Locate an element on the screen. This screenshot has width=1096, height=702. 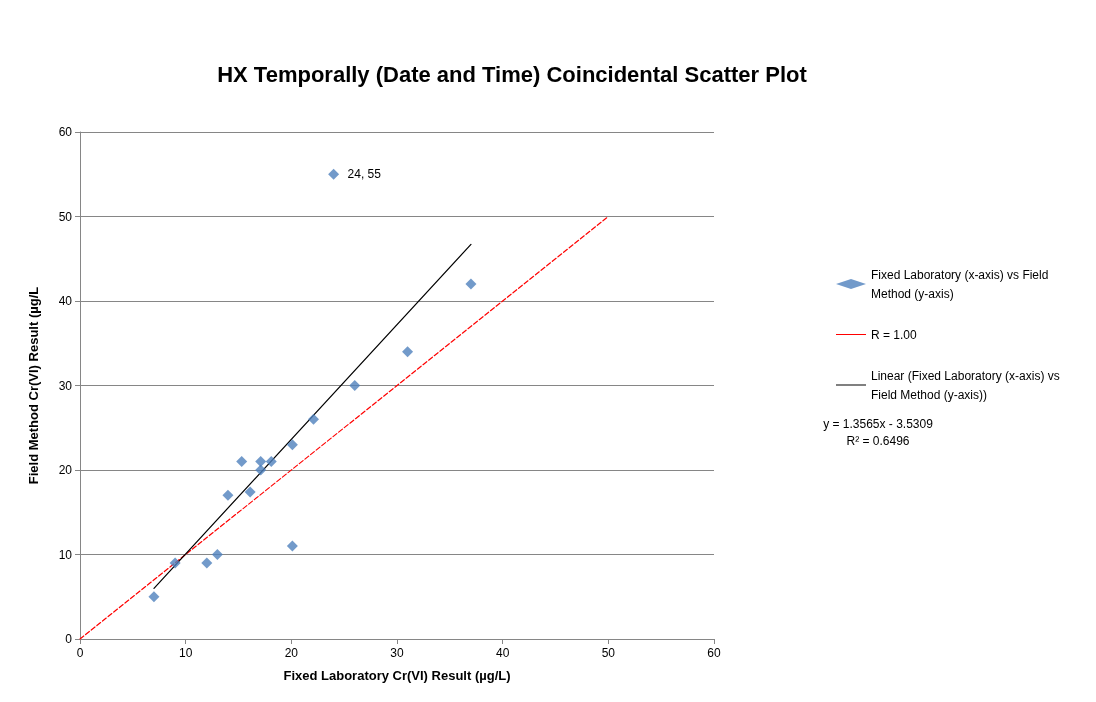
y-axis-title: Field Method Cr(VI) Result (µg/L is located at coordinates (33, 385).